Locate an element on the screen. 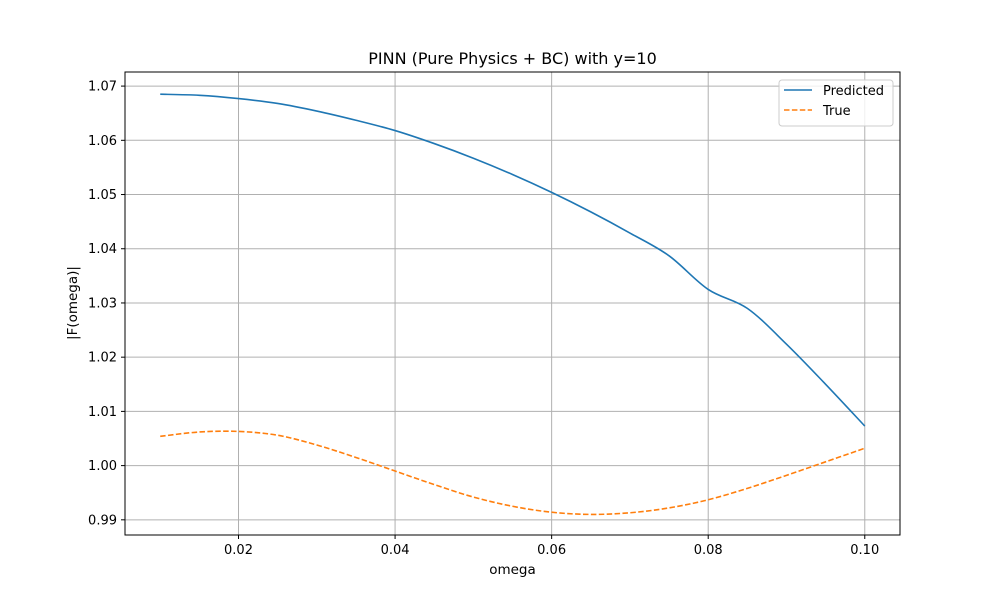 This screenshot has width=1000, height=600. x-tick-label: 0.06 is located at coordinates (551, 550).